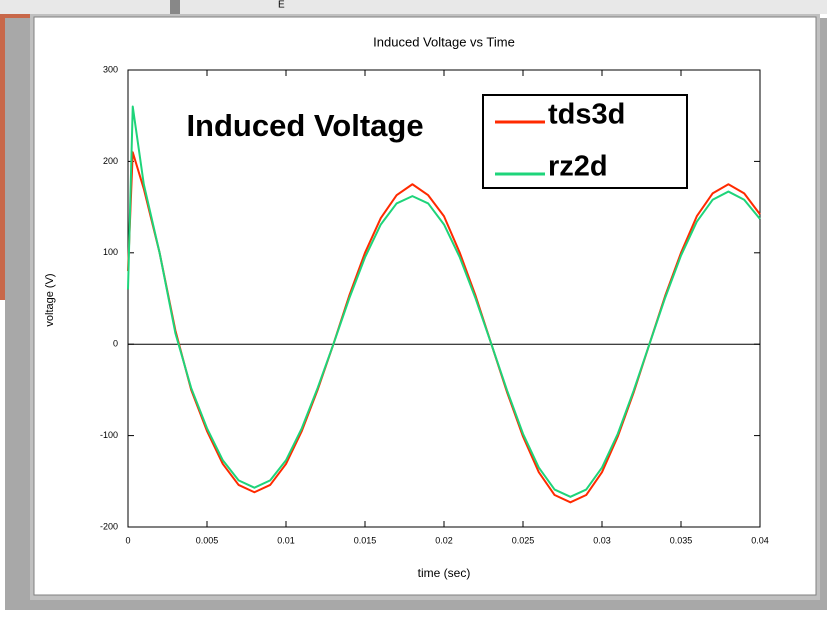 This screenshot has height=620, width=827. Describe the element at coordinates (127, 540) in the screenshot. I see `x-tick-label: 0` at that location.